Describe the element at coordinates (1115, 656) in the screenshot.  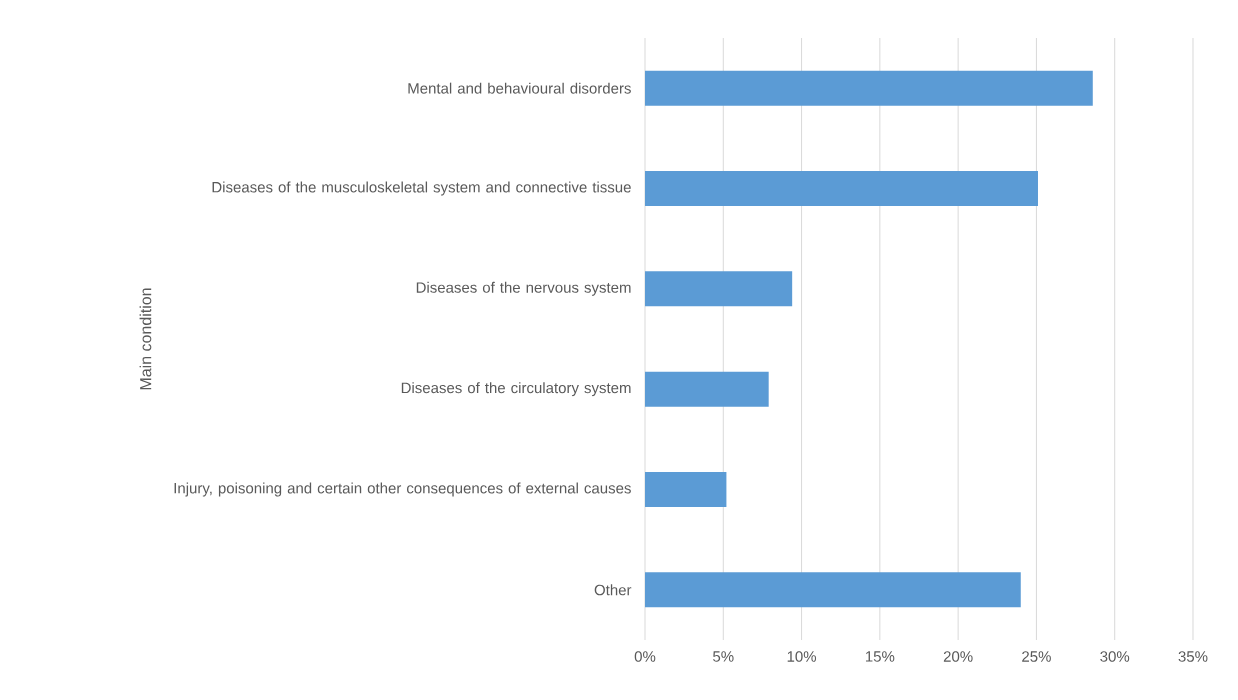
I see `x-tick-label: 30%` at that location.